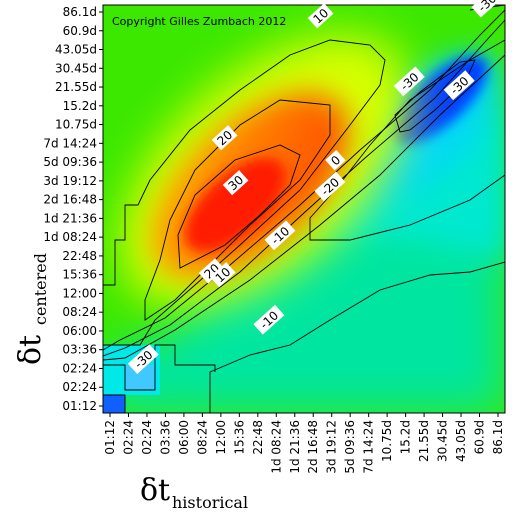 This screenshot has height=512, width=512. Describe the element at coordinates (498, 437) in the screenshot. I see `x-tick-label: 86.1d` at that location.